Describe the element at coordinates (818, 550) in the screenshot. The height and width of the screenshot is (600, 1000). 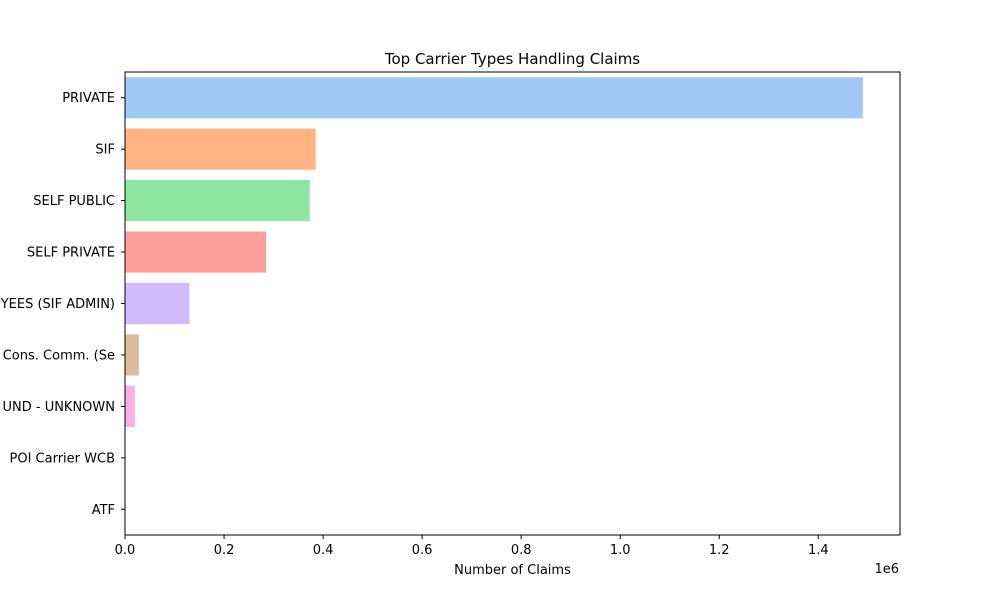
I see `x-tick-label: 1.4` at that location.